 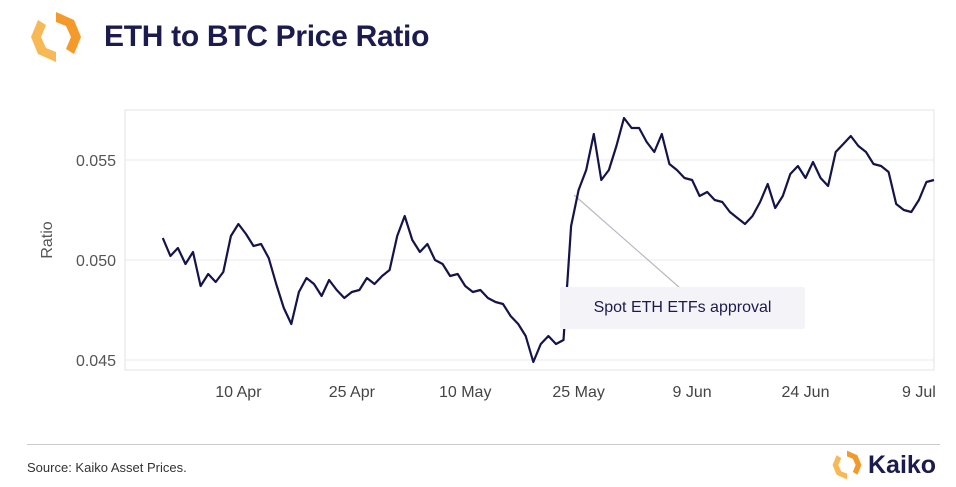 I want to click on x-tick-label: 9 Jul, so click(x=919, y=392).